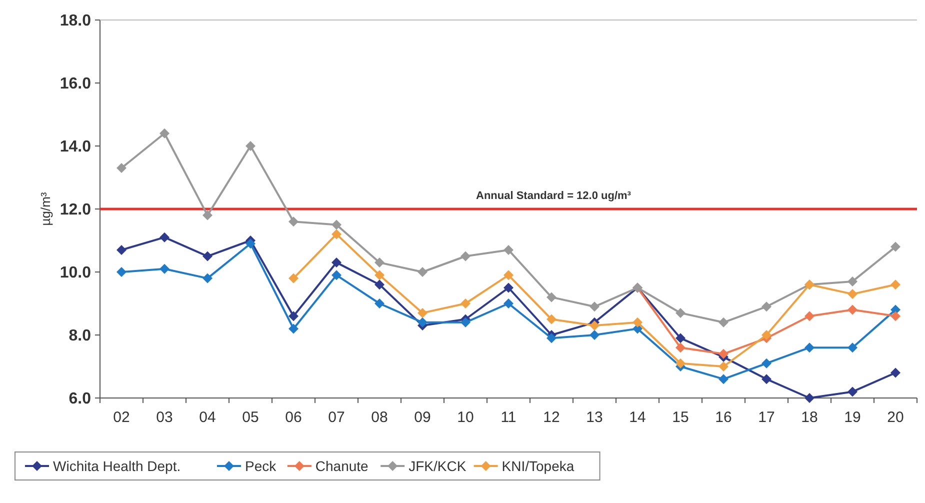 The width and height of the screenshot is (925, 503). Describe the element at coordinates (80, 336) in the screenshot. I see `y-tick-label: 8.0` at that location.